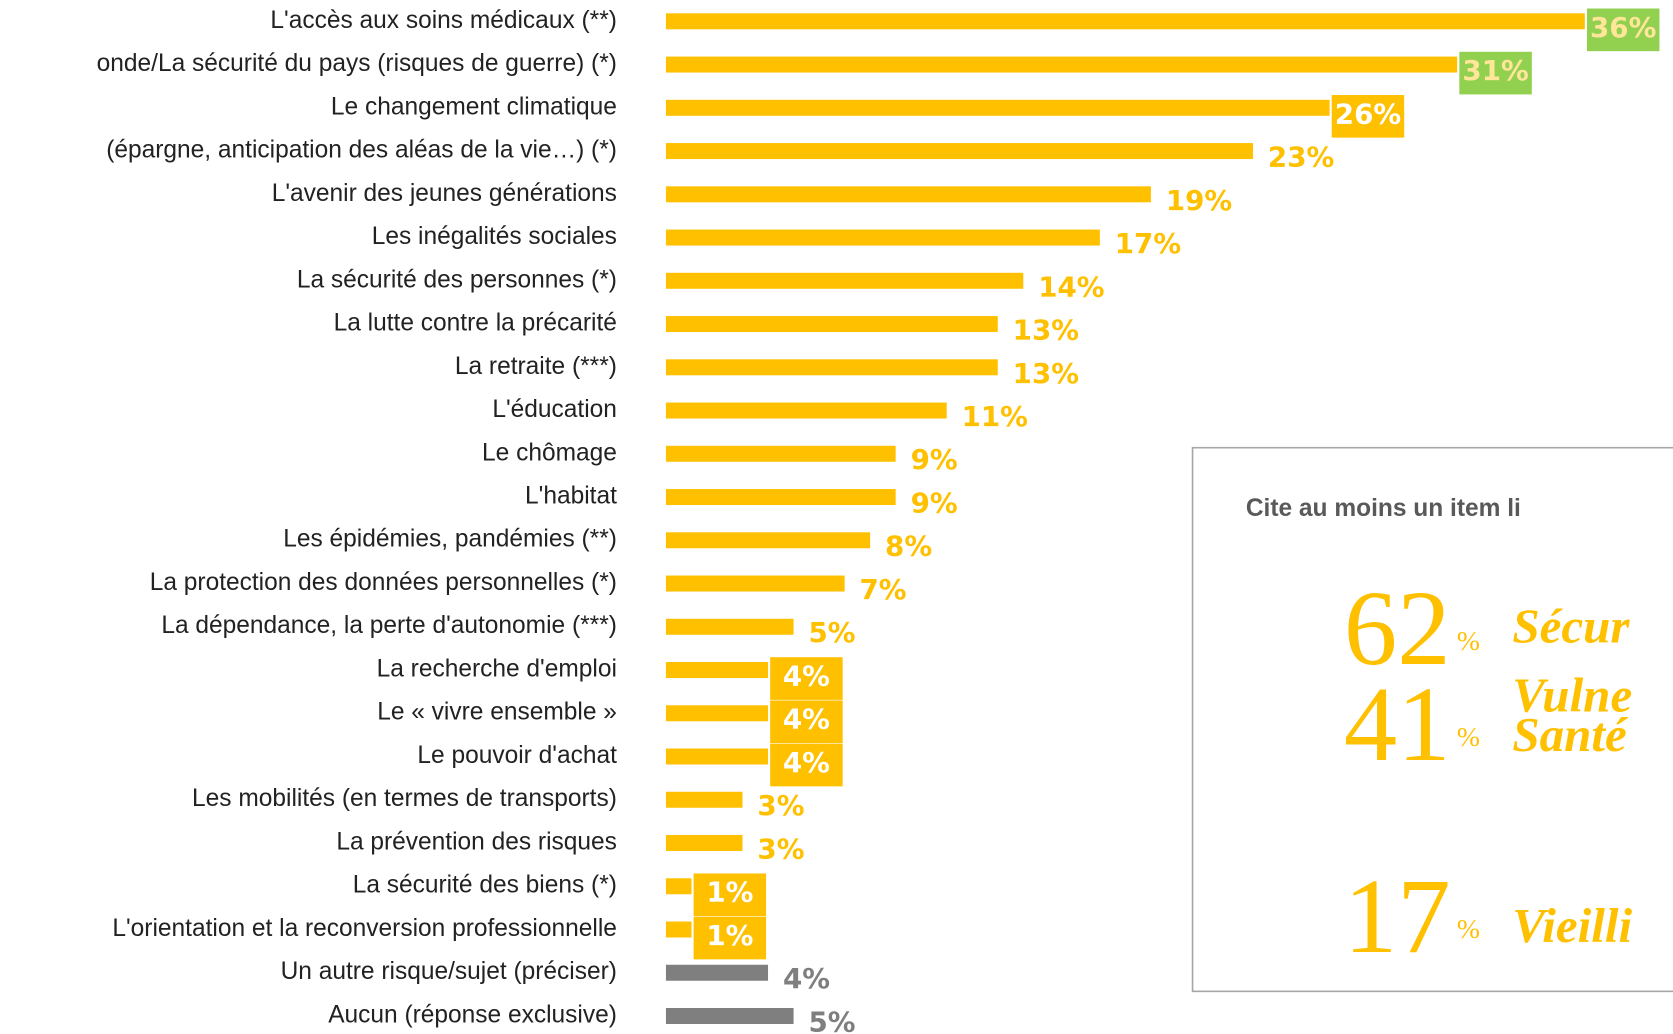 This screenshot has width=1673, height=1034. Describe the element at coordinates (571, 496) in the screenshot. I see `category-label: L'habitat` at that location.